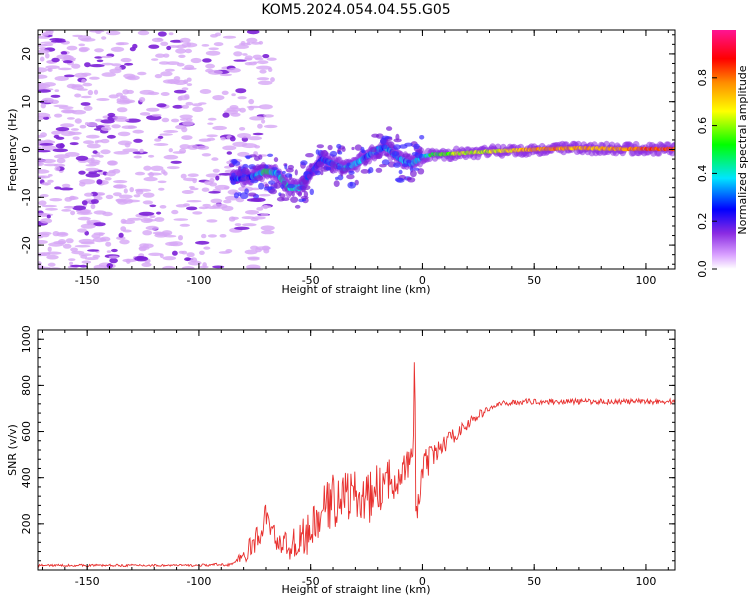 The width and height of the screenshot is (750, 600). What do you see at coordinates (534, 280) in the screenshot?
I see `spectrogram-x-tick-label: 50` at bounding box center [534, 280].